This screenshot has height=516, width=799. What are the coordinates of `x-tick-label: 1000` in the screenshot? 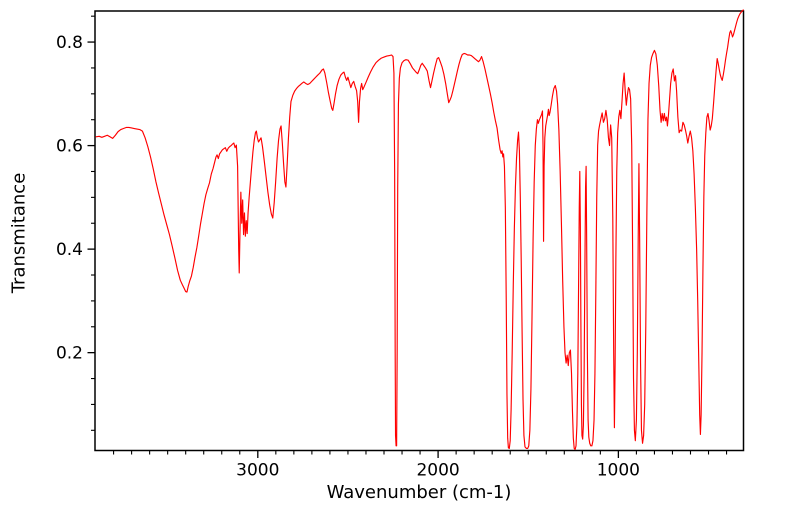 It's located at (618, 471).